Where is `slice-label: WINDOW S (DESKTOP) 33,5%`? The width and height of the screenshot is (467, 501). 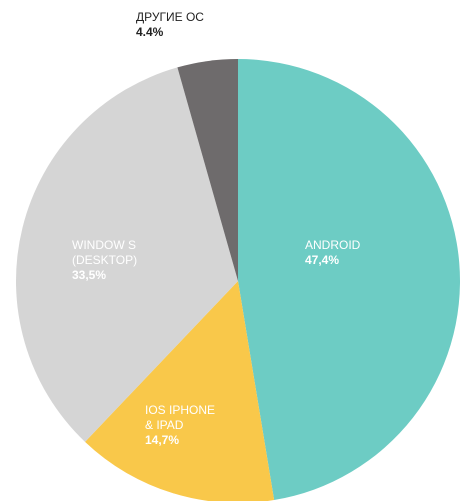 slice-label: WINDOW S (DESKTOP) 33,5% is located at coordinates (104, 260).